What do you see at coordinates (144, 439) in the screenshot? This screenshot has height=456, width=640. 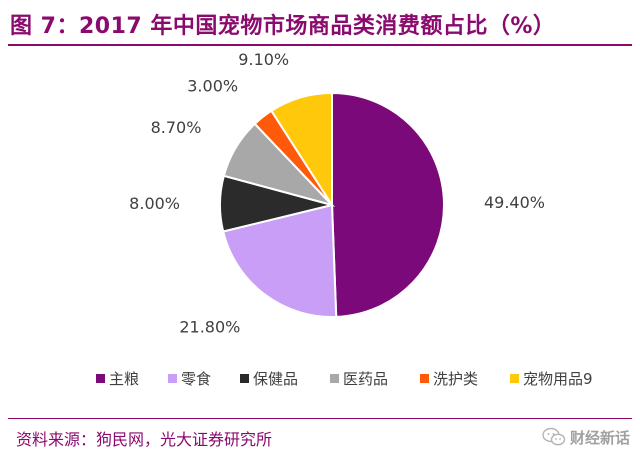 I see `source-note: 资料来源：狗民网，光大证券研究所` at bounding box center [144, 439].